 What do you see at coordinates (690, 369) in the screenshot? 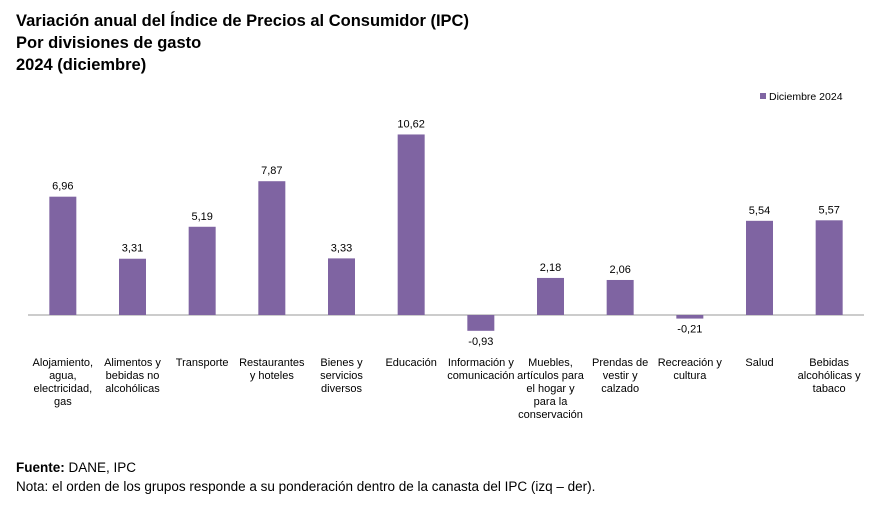
I see `category-label: Recreación y cultura` at bounding box center [690, 369].